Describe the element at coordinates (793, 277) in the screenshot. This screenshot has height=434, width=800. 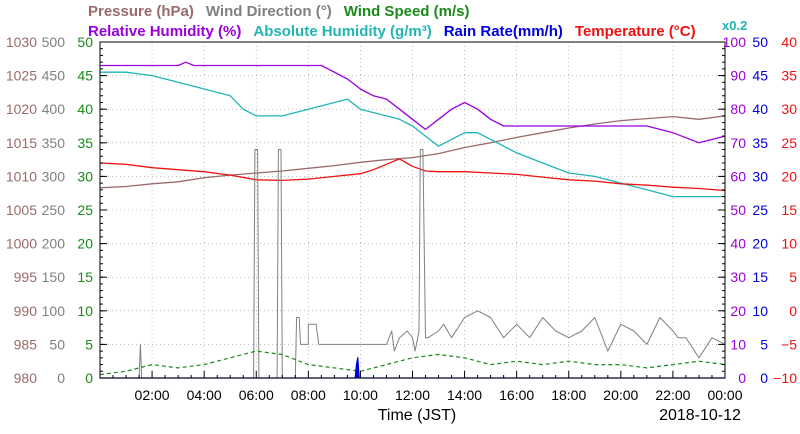
I see `y-tick-label-temperature: 5` at that location.